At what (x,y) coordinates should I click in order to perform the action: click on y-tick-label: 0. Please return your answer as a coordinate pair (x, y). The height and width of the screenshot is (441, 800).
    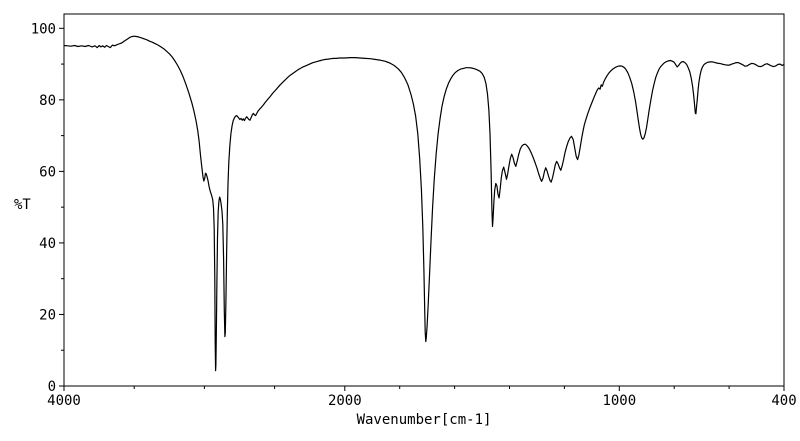
    Looking at the image, I should click on (52, 387).